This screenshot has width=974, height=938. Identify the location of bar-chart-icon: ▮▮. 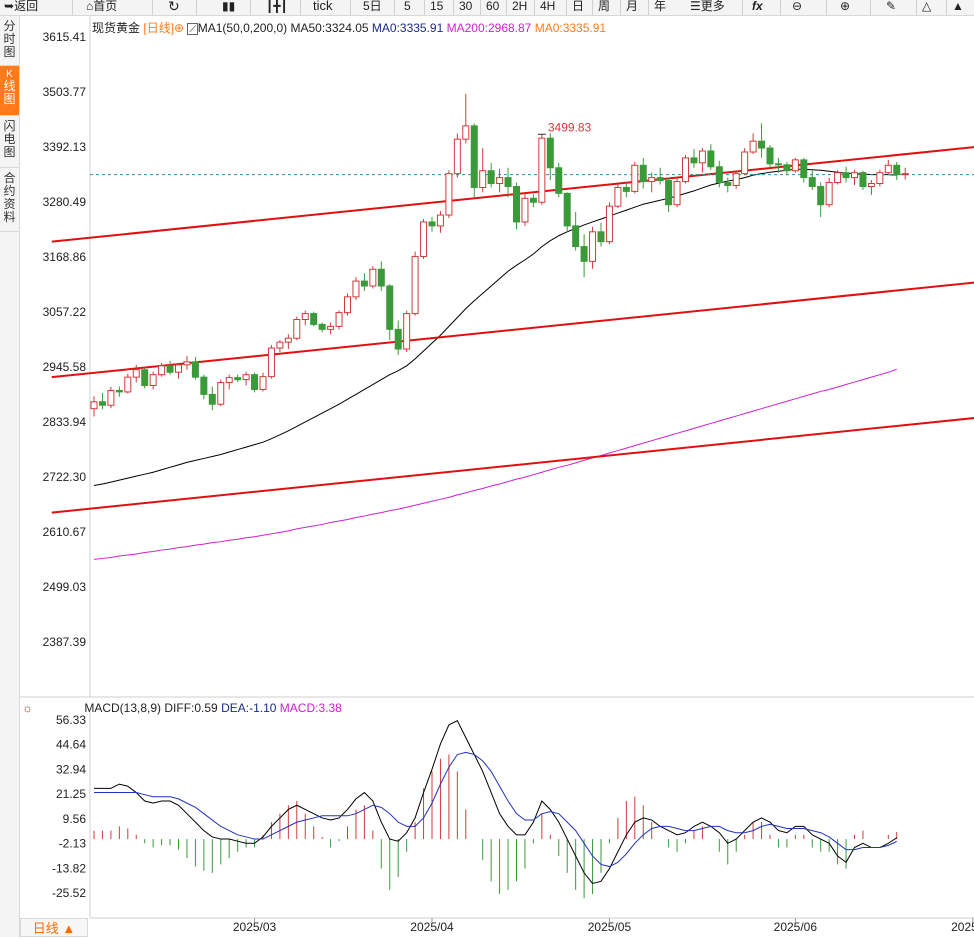
(229, 6).